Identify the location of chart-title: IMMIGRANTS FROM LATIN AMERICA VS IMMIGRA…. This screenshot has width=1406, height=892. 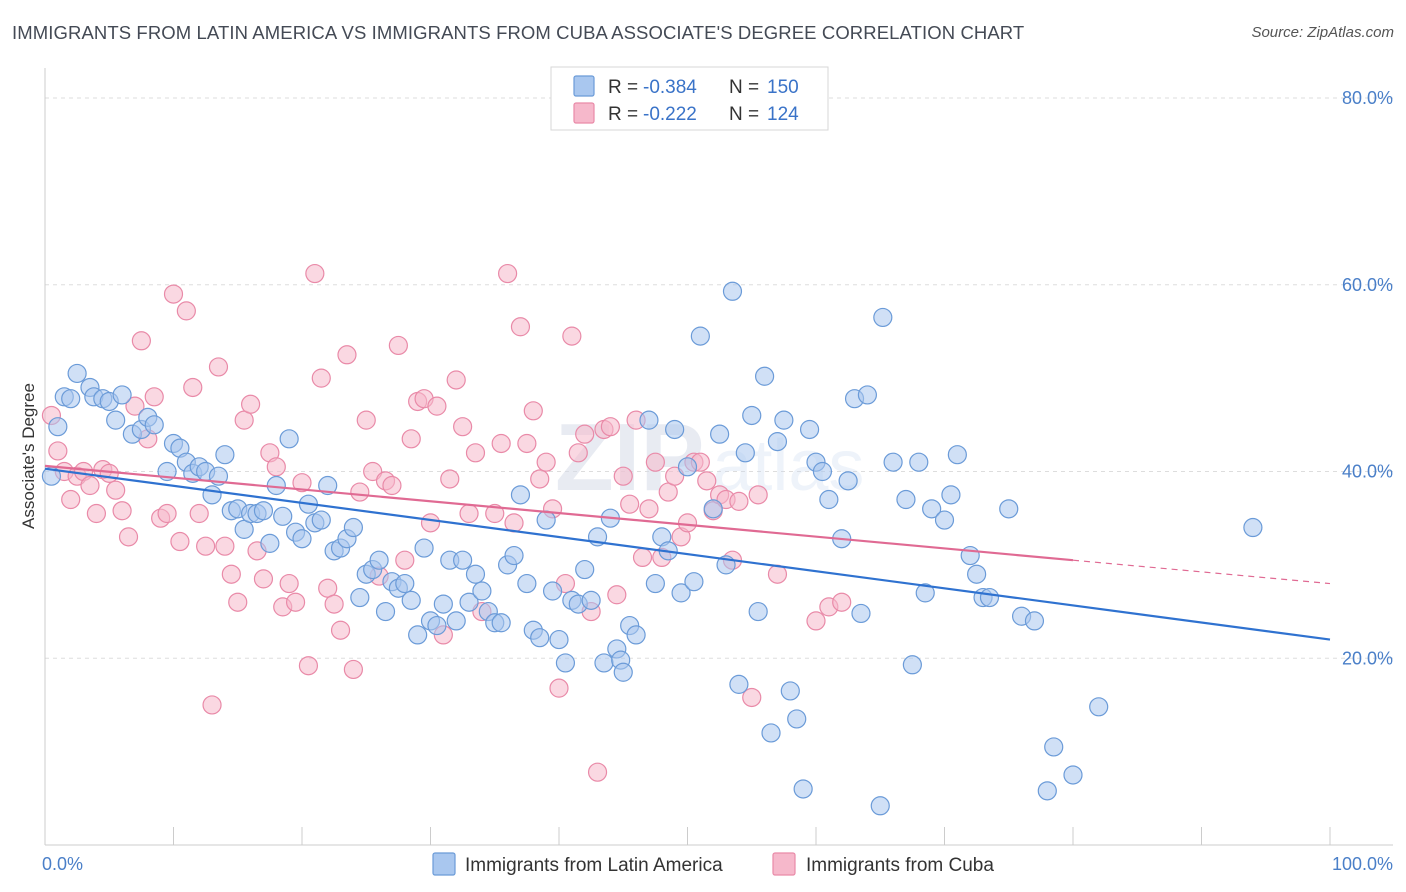
(518, 32).